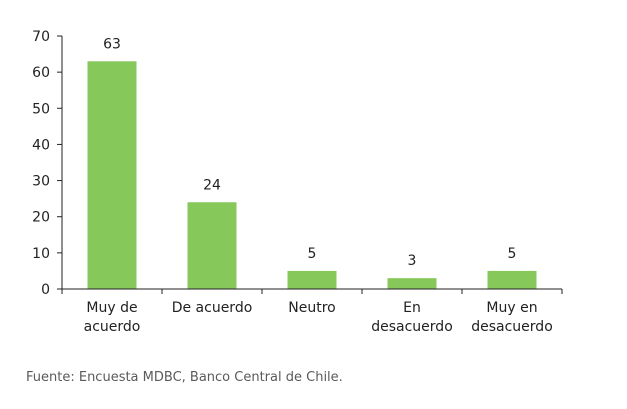 The height and width of the screenshot is (409, 627). What do you see at coordinates (41, 109) in the screenshot?
I see `y-tick-label-50: 50` at bounding box center [41, 109].